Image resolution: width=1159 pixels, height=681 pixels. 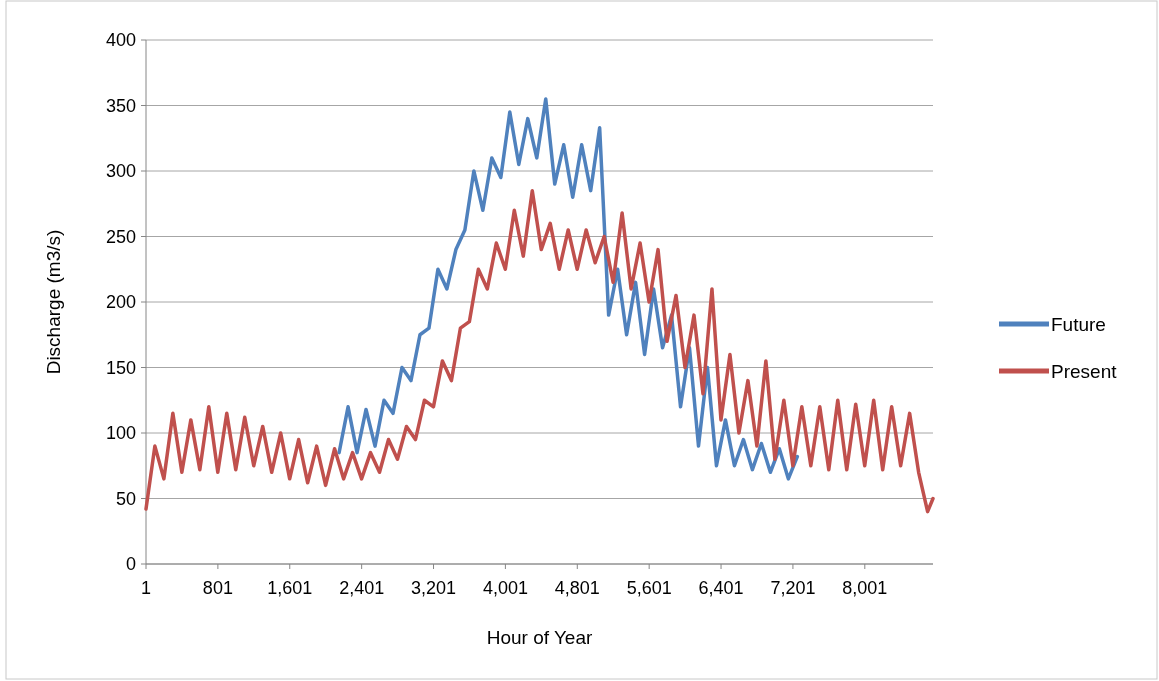 I want to click on x-tick-label: 2,401, so click(x=362, y=588).